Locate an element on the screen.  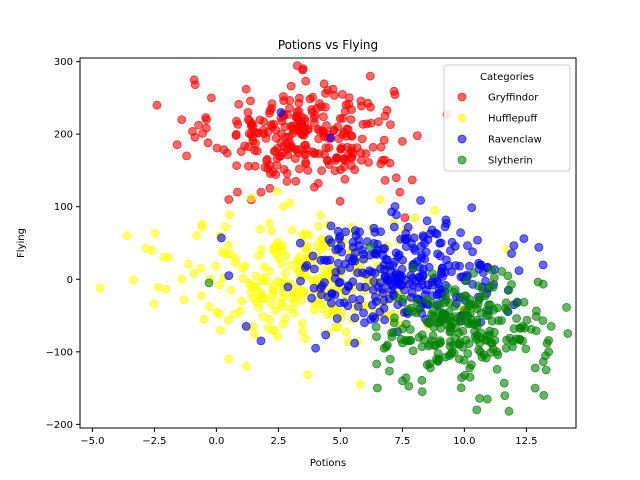
y-tick-label: 0 is located at coordinates (70, 280).